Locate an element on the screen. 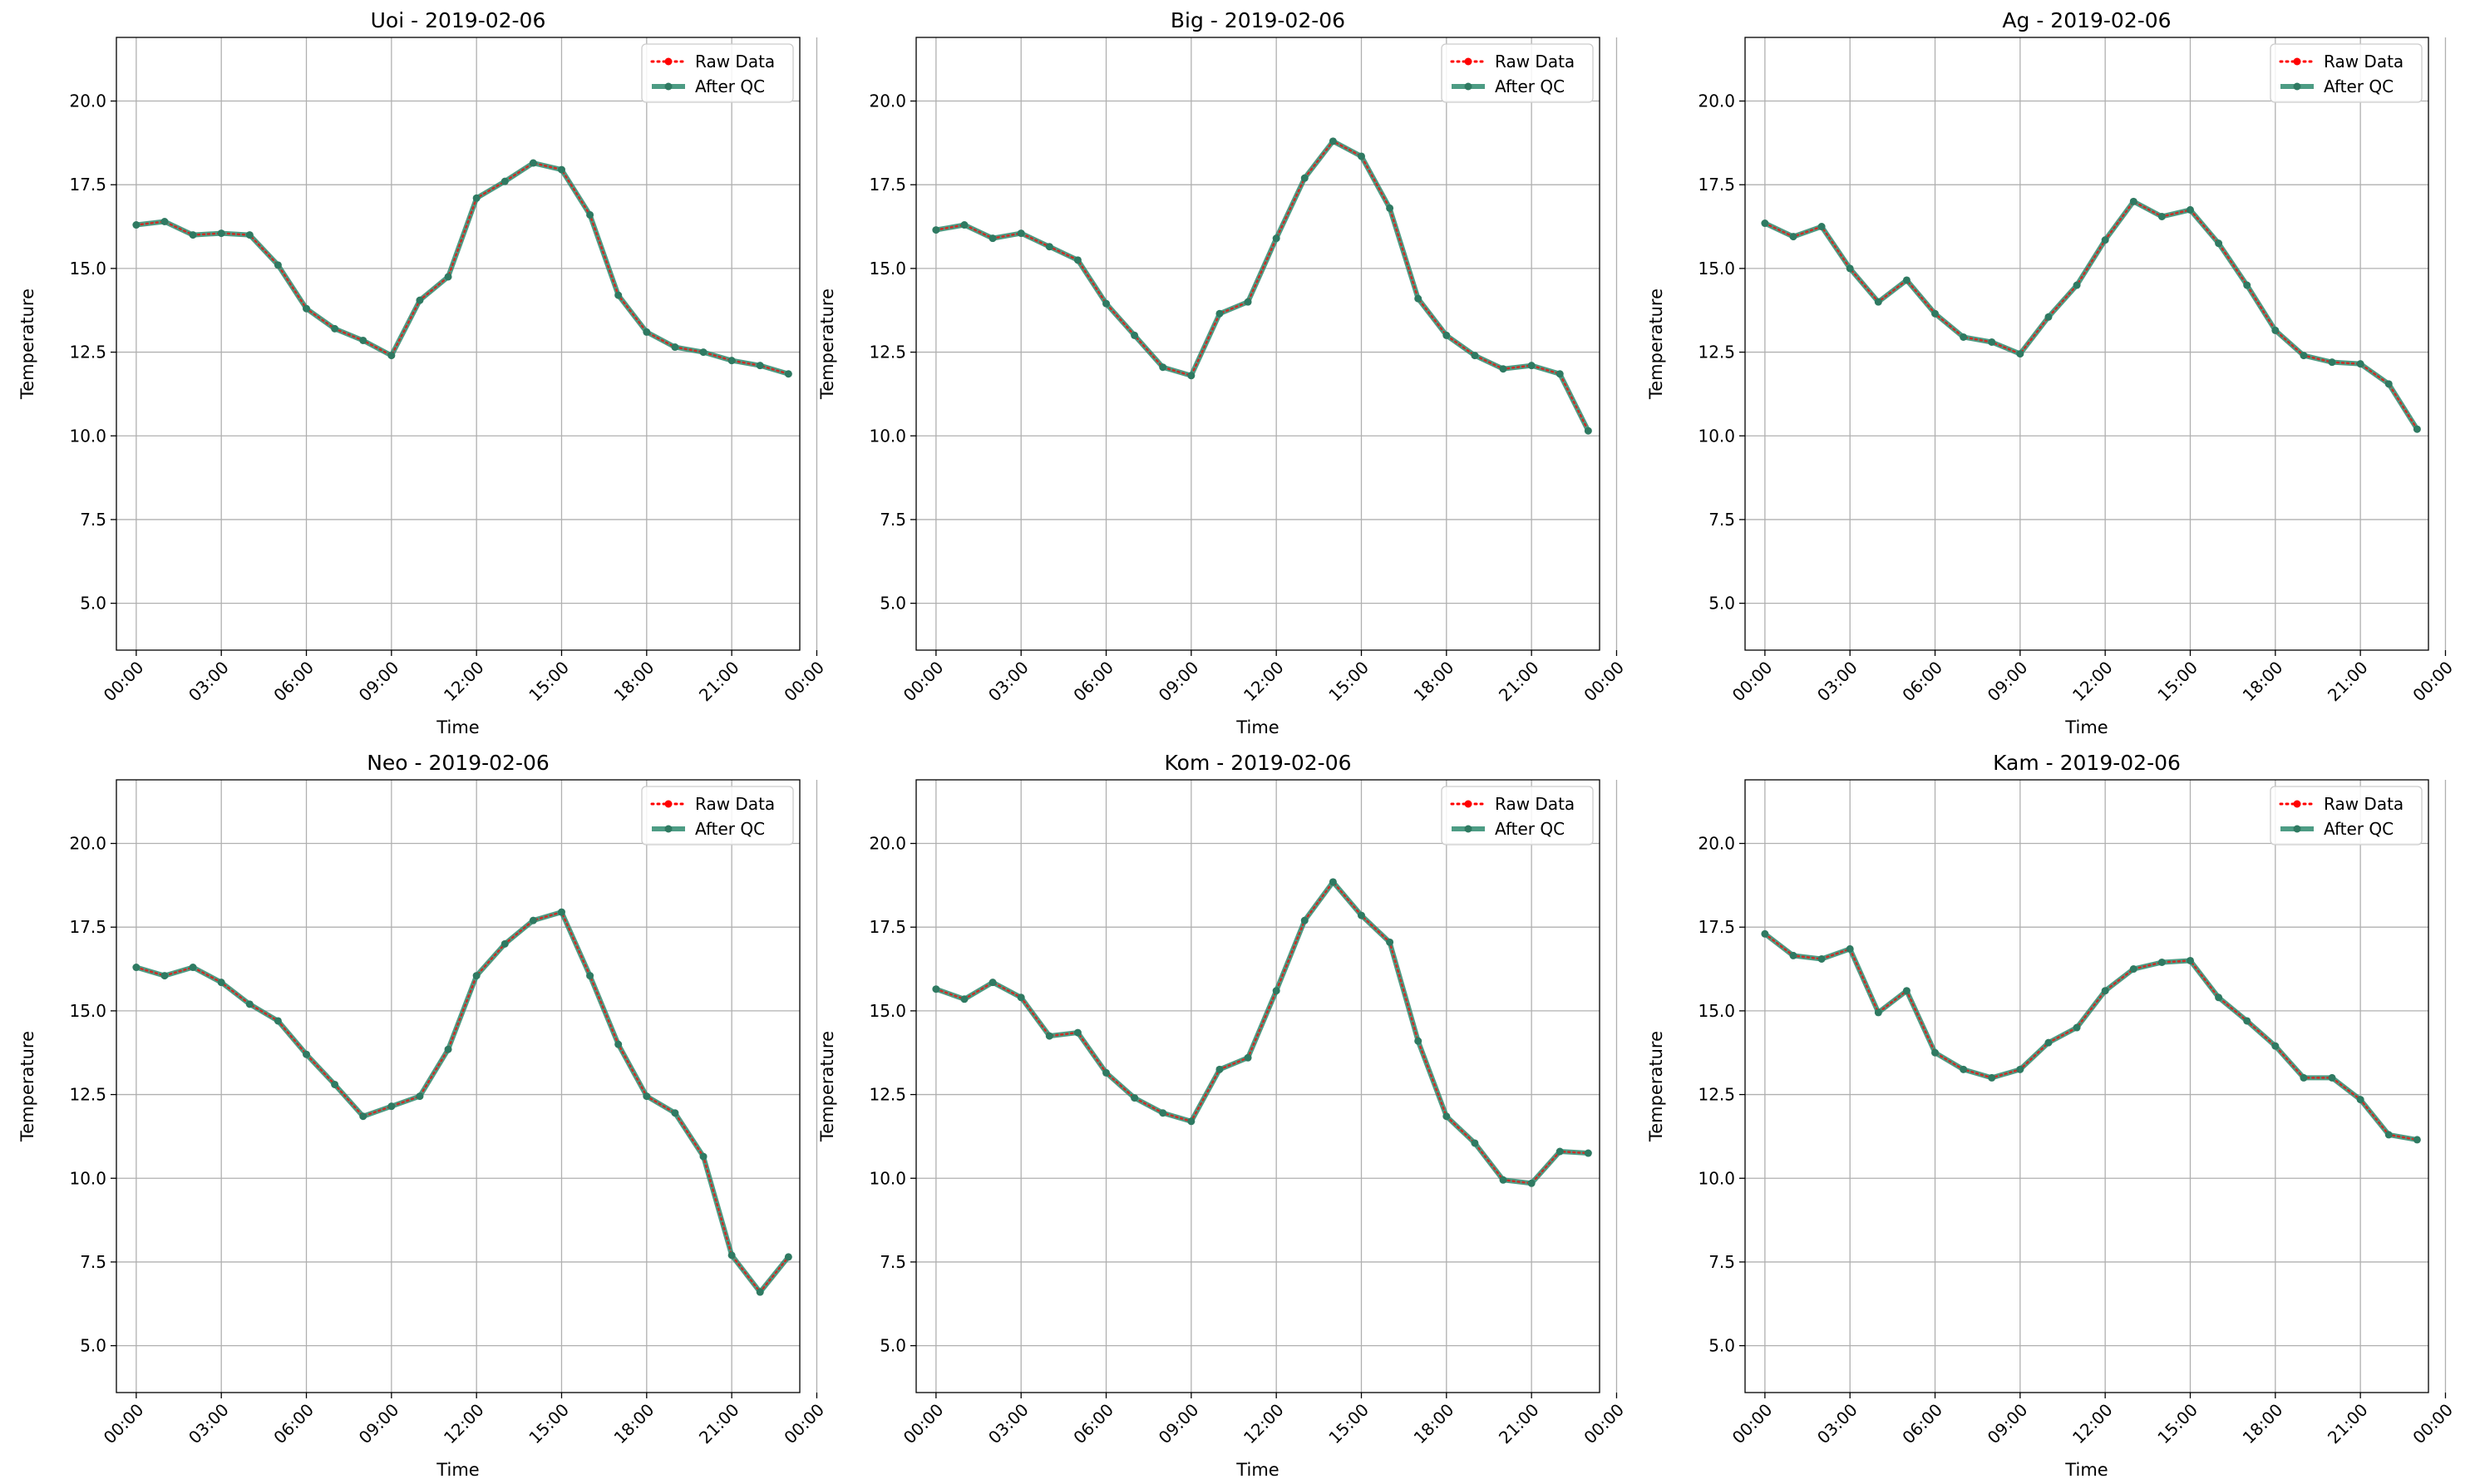 The image size is (2480, 1484). chart-title: Neo - 2019-02-06 is located at coordinates (459, 763).